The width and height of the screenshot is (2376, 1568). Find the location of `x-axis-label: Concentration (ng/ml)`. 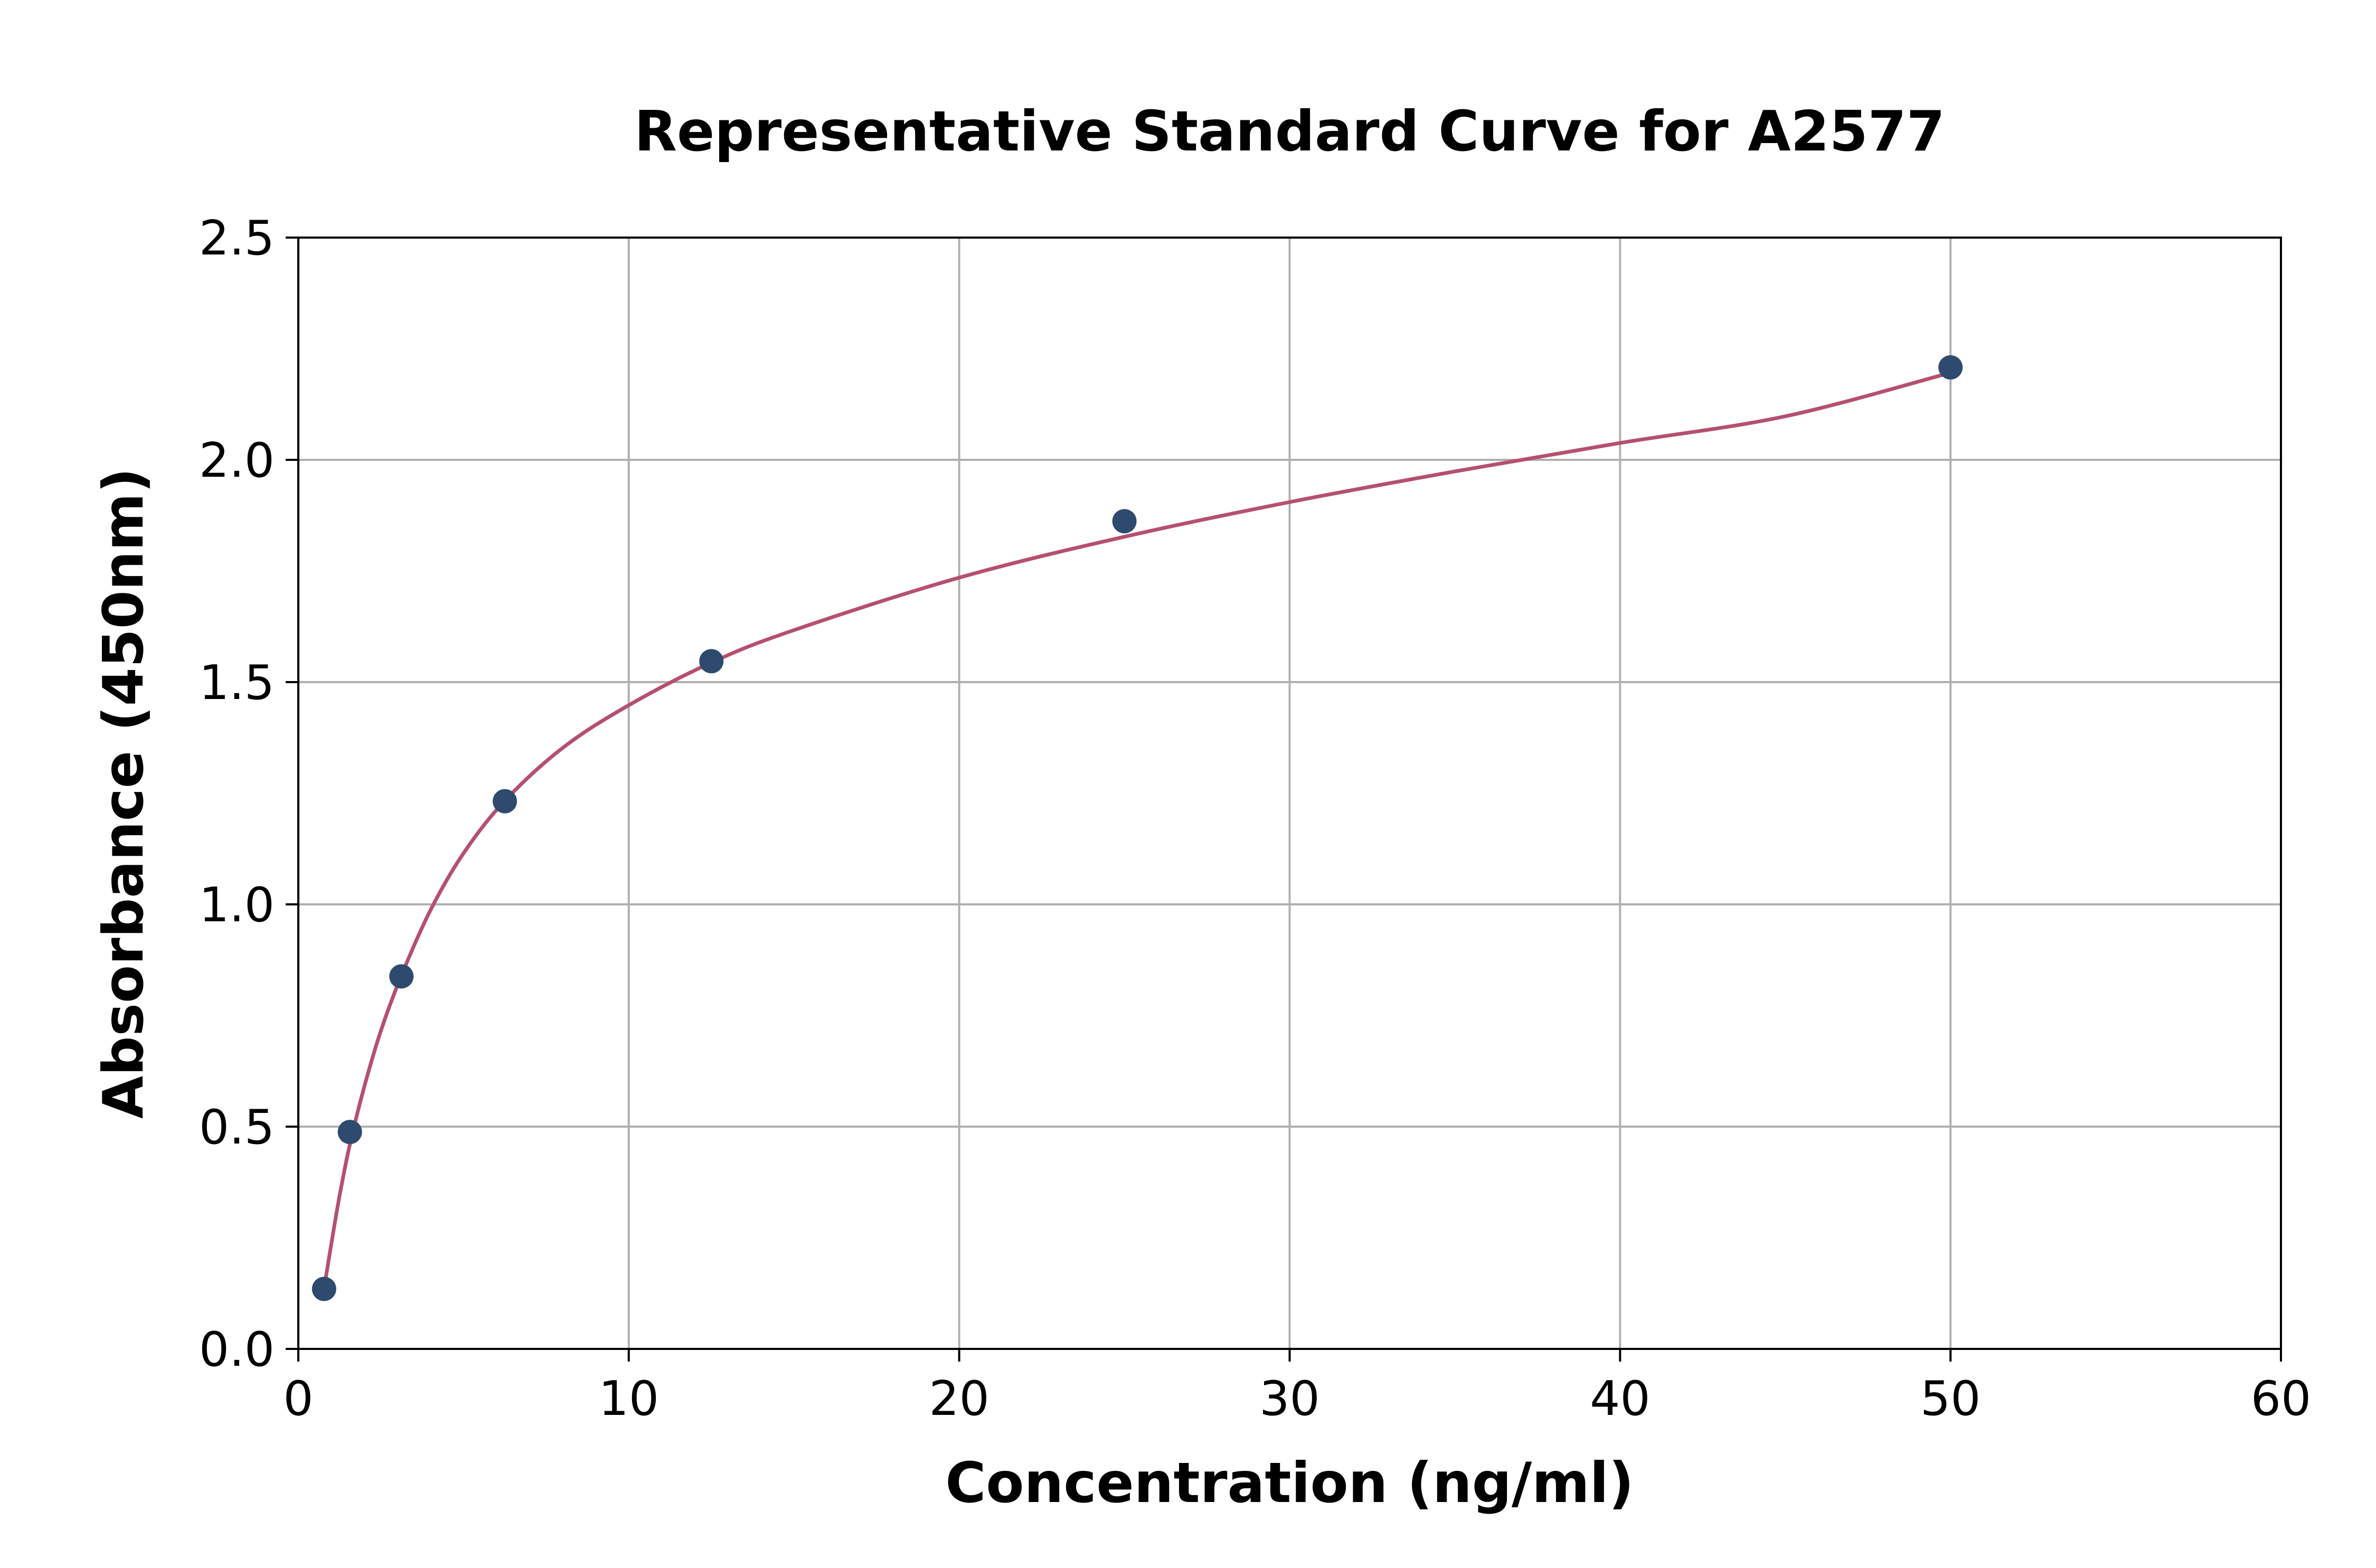

x-axis-label: Concentration (ng/ml) is located at coordinates (1289, 1483).